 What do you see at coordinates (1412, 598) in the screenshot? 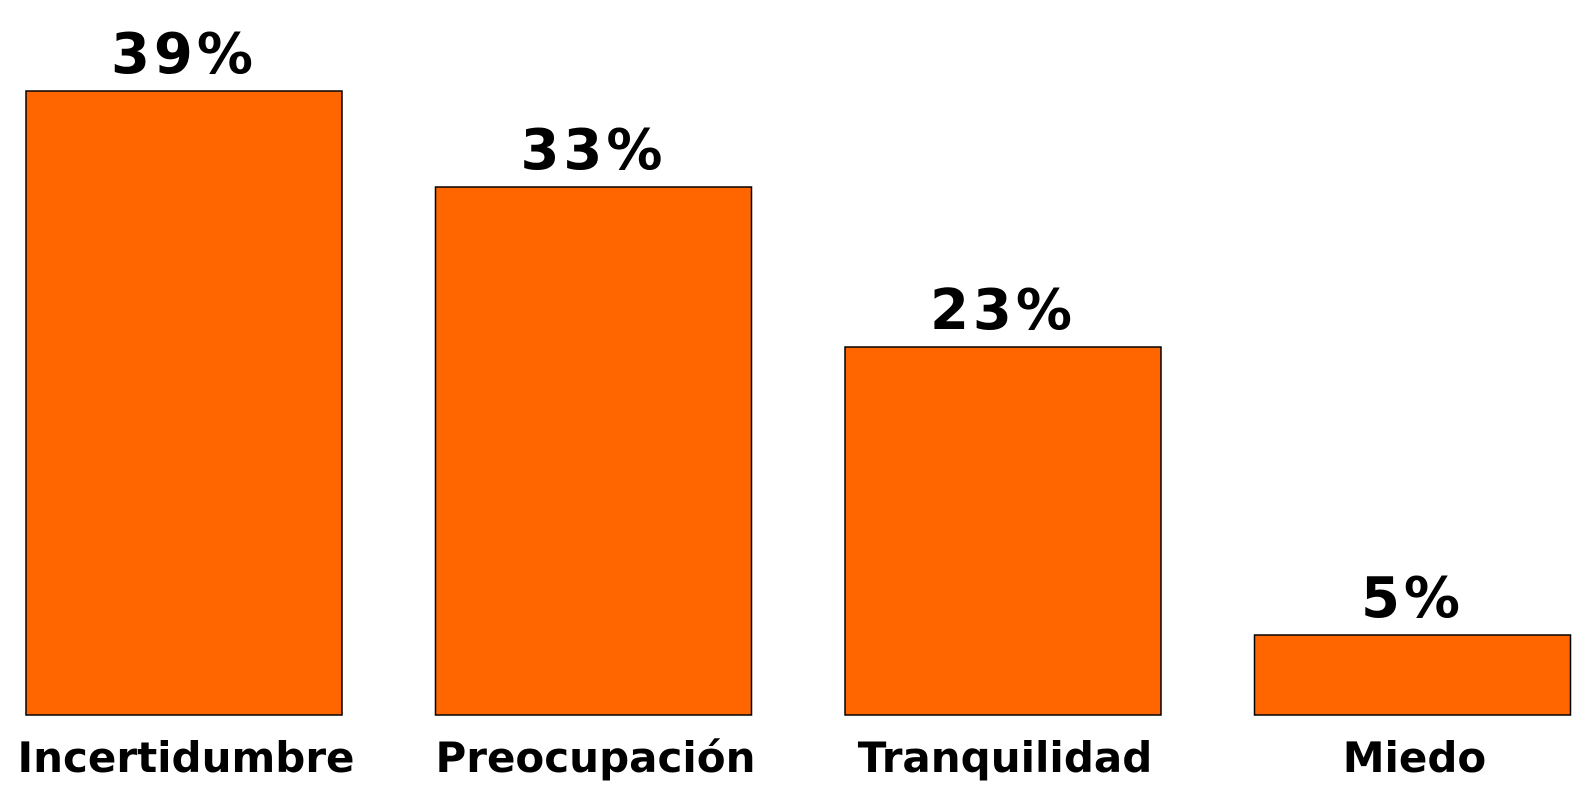
I see `value-label: 5%` at bounding box center [1412, 598].